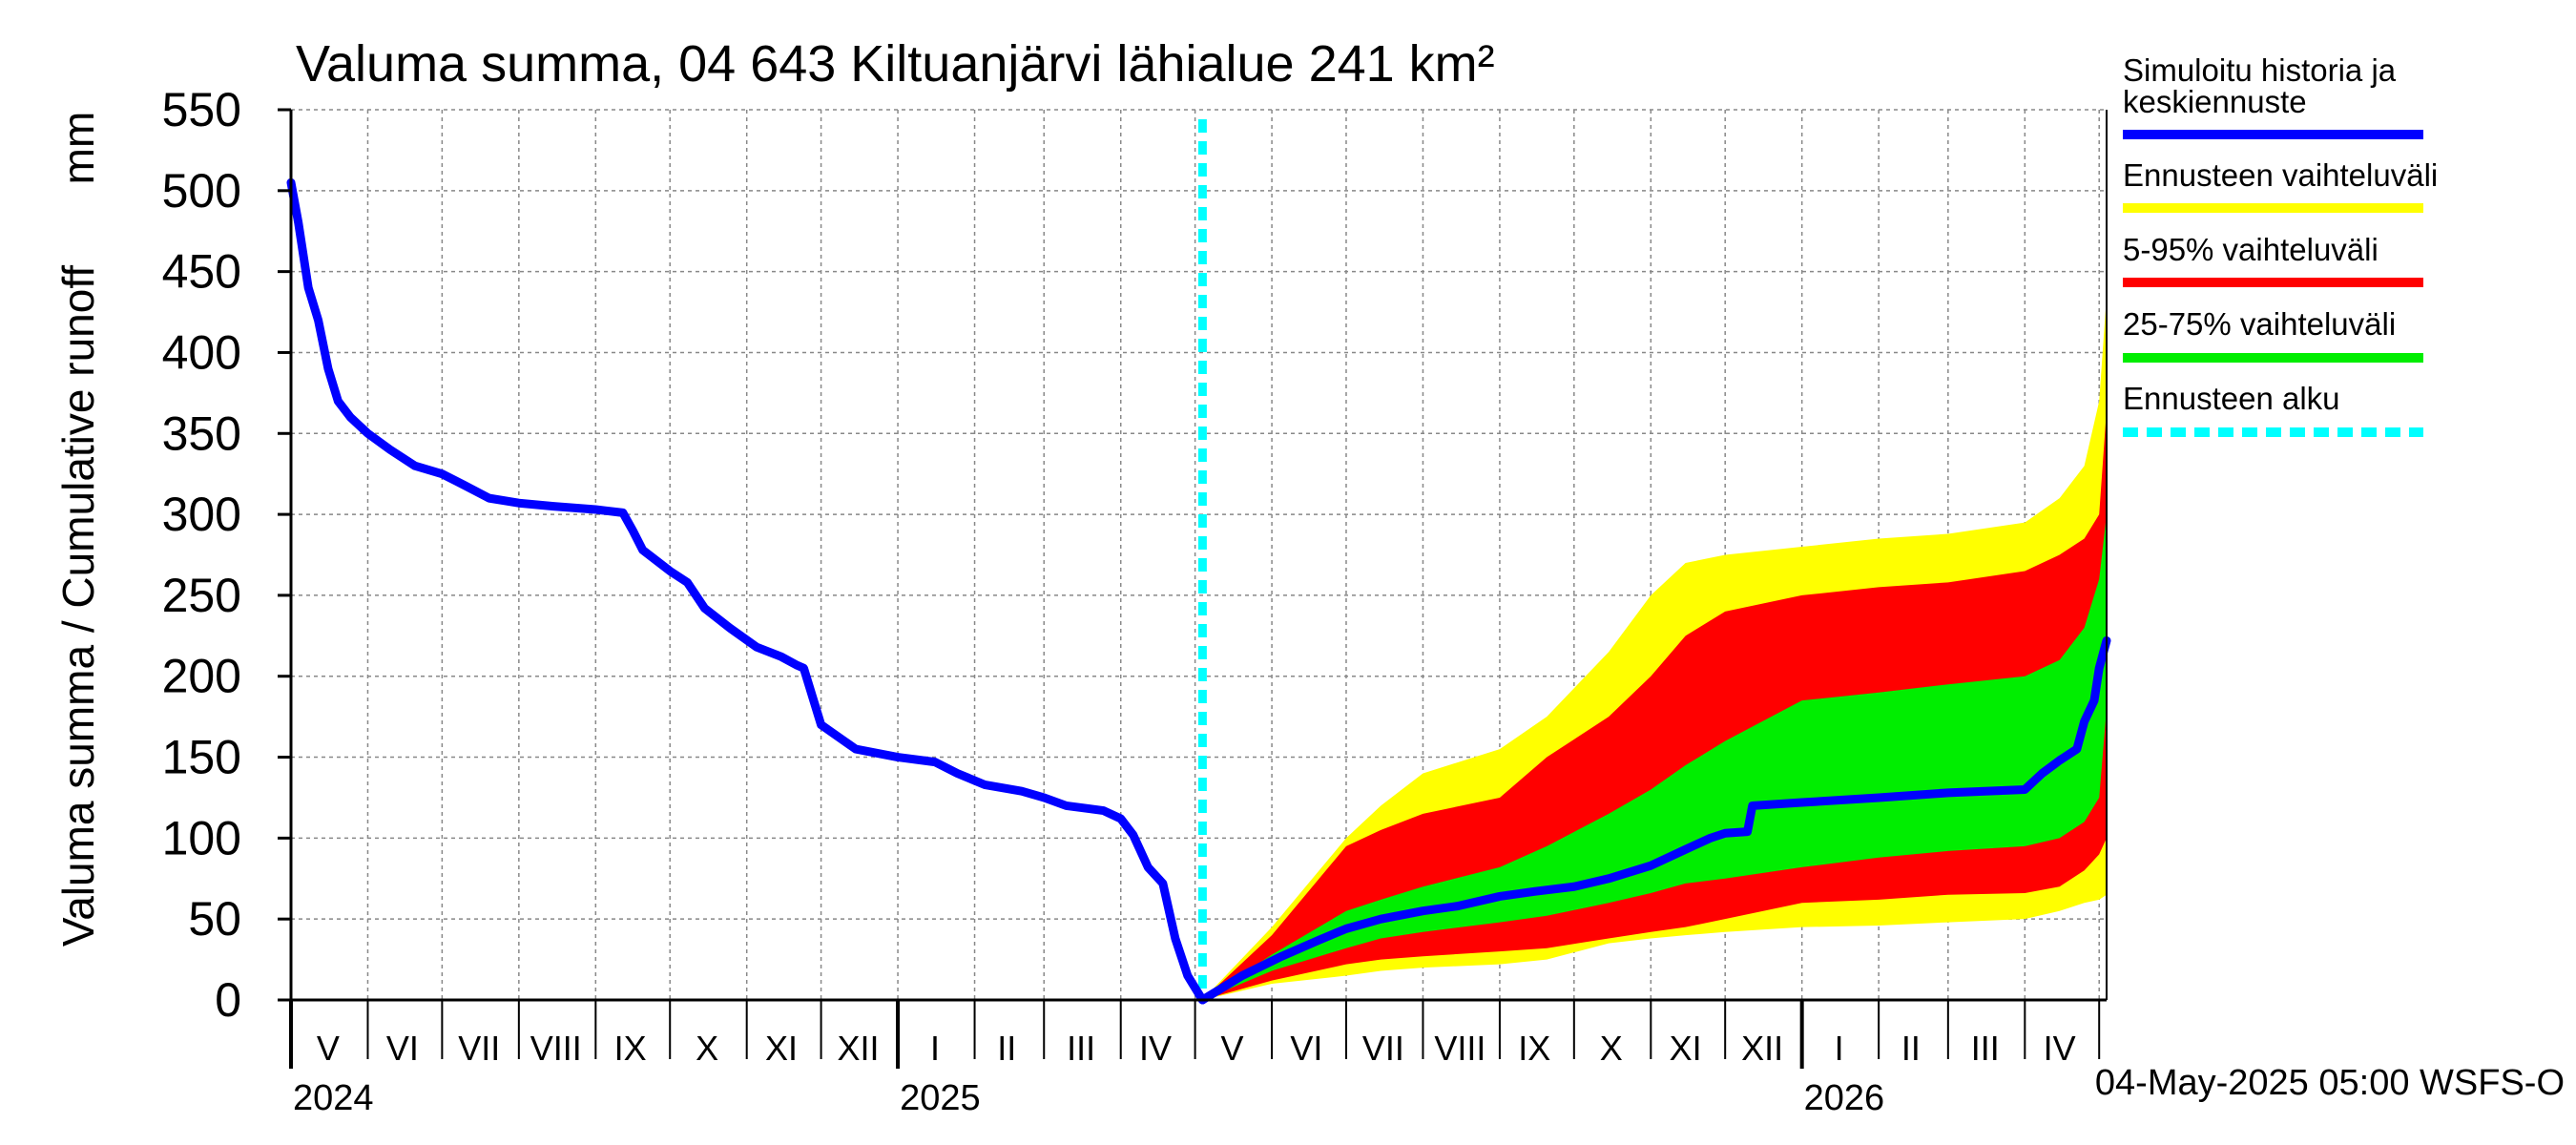 The height and width of the screenshot is (1145, 2576). I want to click on y-tick-label: 200, so click(201, 676).